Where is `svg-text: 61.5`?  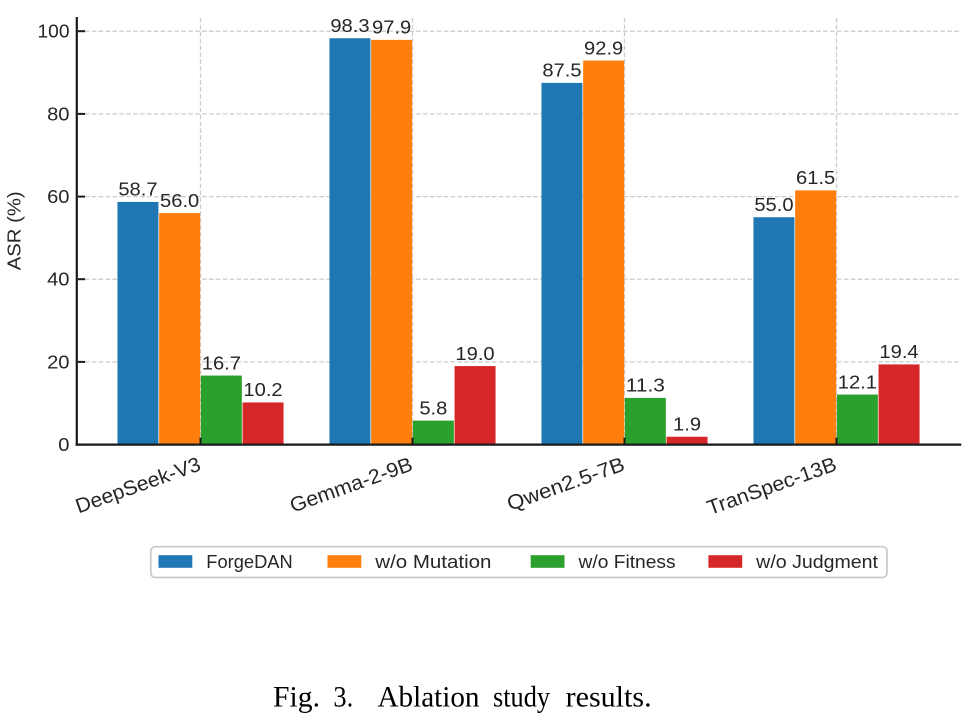 svg-text: 61.5 is located at coordinates (815, 177).